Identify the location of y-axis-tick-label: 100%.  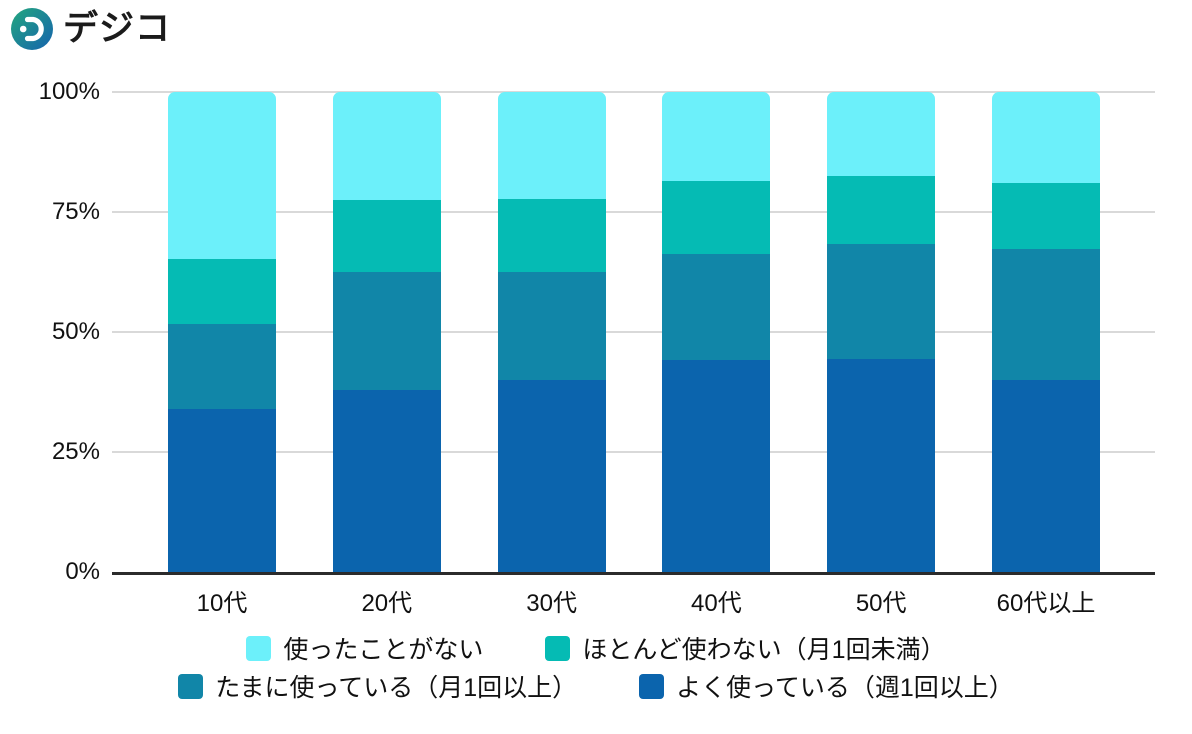
(69, 91).